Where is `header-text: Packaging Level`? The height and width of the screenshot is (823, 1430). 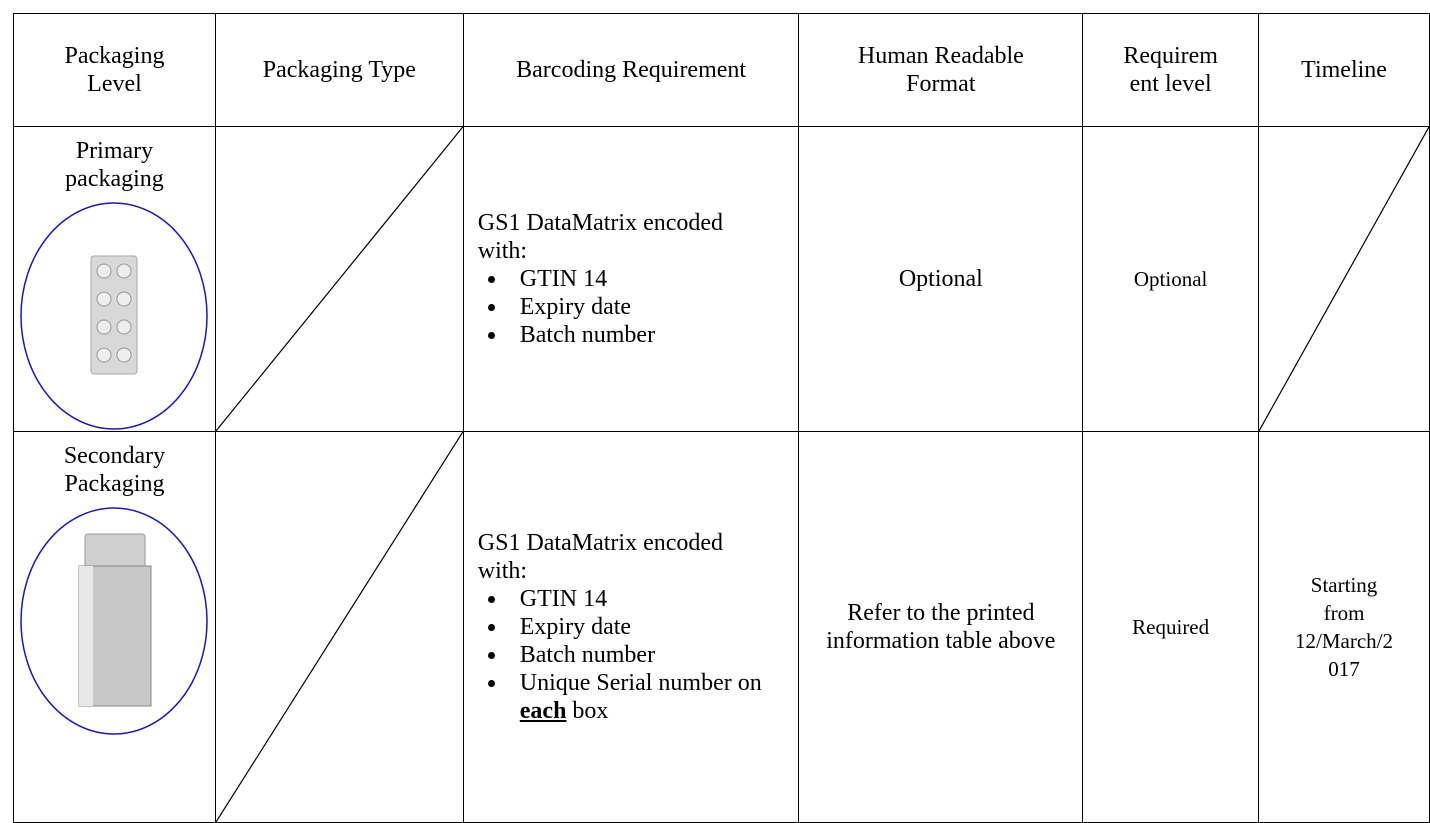 header-text: Packaging Level is located at coordinates (114, 70).